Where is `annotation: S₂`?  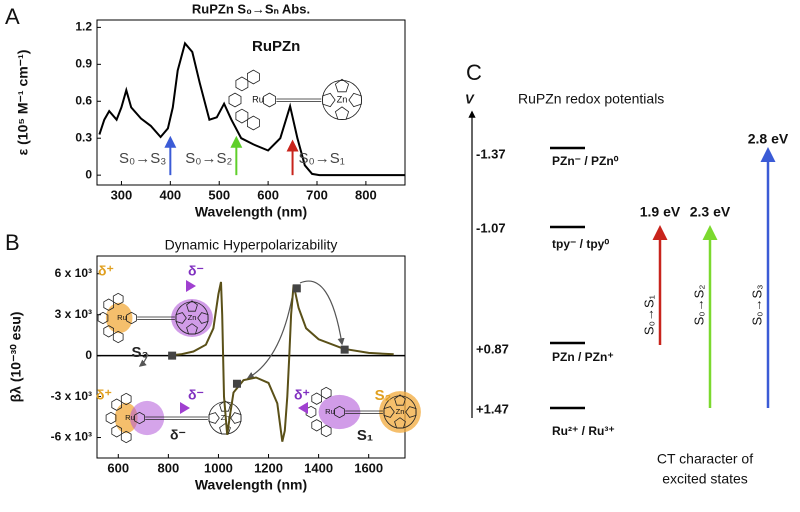 annotation: S₂ is located at coordinates (383, 395).